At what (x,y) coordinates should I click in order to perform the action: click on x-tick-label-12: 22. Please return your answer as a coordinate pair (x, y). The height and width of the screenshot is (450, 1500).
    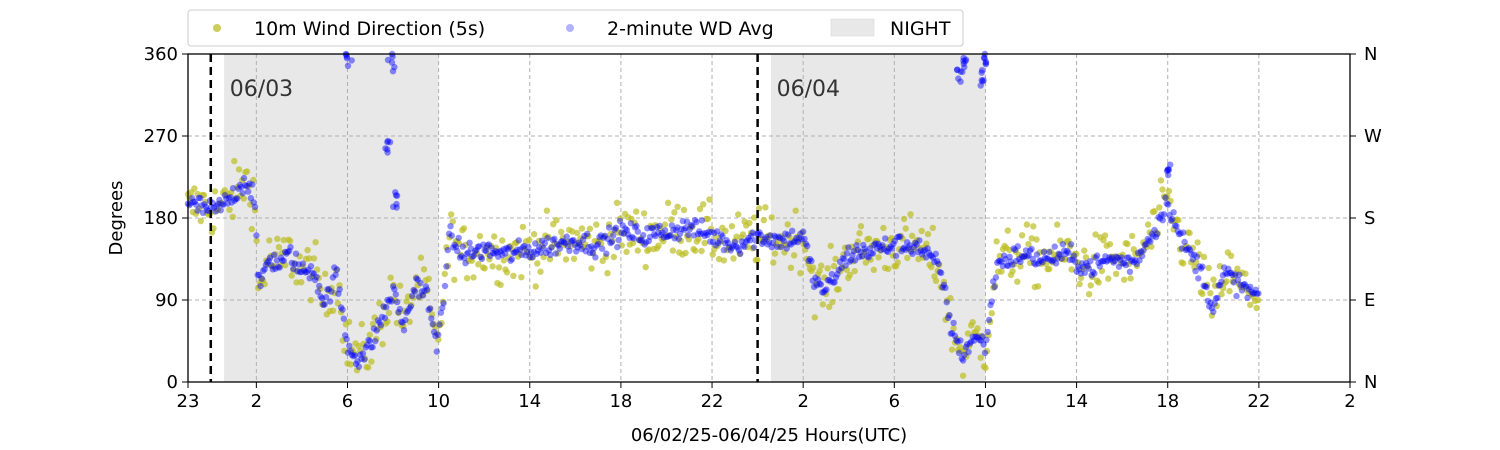
    Looking at the image, I should click on (1258, 401).